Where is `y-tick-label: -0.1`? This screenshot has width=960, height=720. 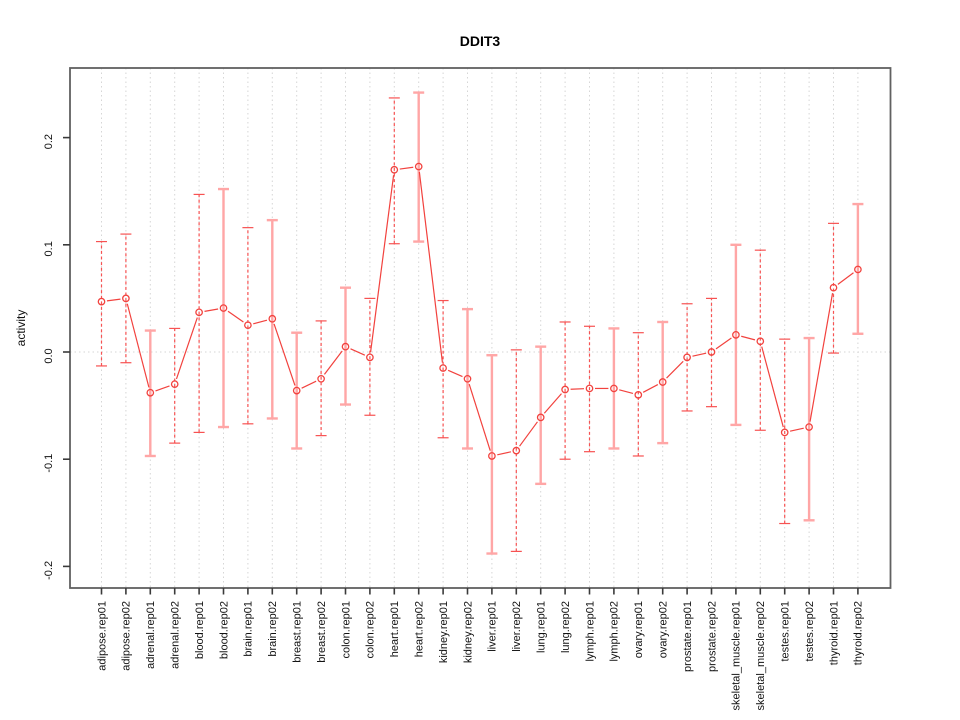
y-tick-label: -0.1 is located at coordinates (49, 463).